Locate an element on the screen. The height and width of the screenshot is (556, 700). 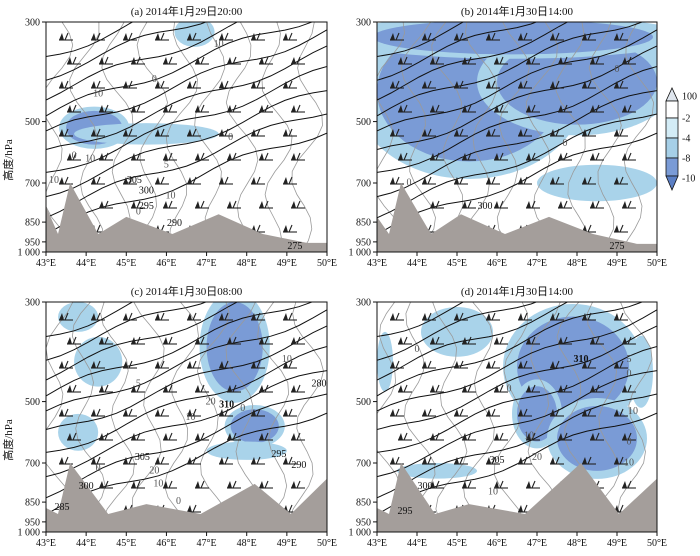
colorbar-label: -8 is located at coordinates (686, 159).